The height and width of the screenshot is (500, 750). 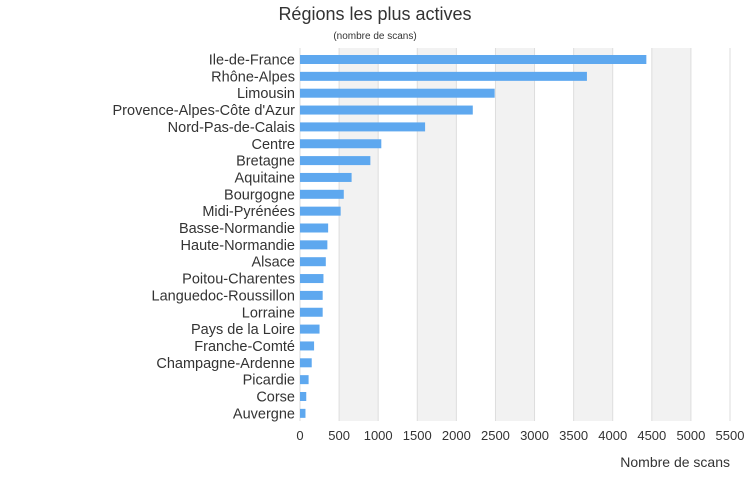 I want to click on x-tick-label: 4500, so click(x=651, y=435).